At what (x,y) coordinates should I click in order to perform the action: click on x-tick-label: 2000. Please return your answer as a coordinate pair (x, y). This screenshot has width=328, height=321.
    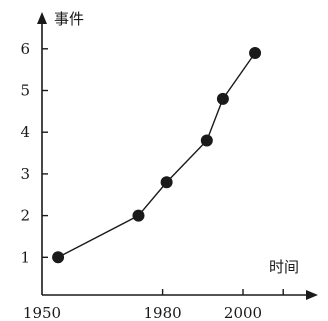
    Looking at the image, I should click on (243, 312).